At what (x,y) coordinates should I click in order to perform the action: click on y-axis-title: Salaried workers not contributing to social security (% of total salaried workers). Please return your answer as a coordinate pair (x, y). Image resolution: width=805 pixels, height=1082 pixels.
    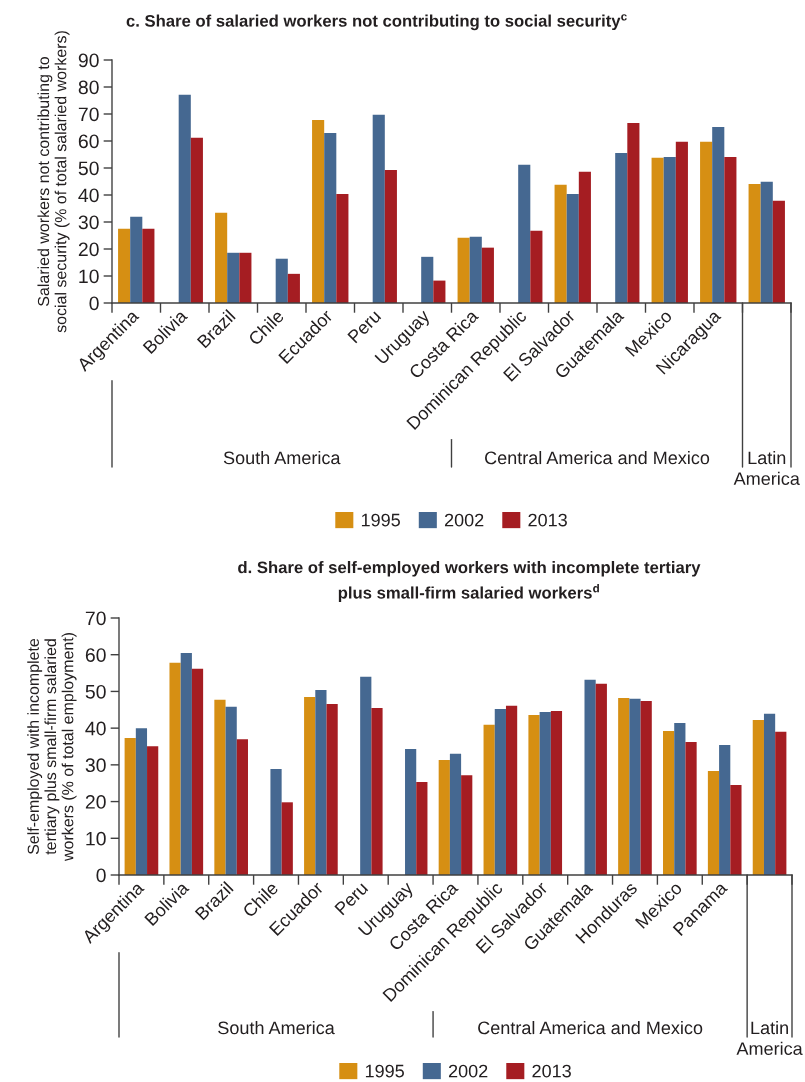
    Looking at the image, I should click on (53, 182).